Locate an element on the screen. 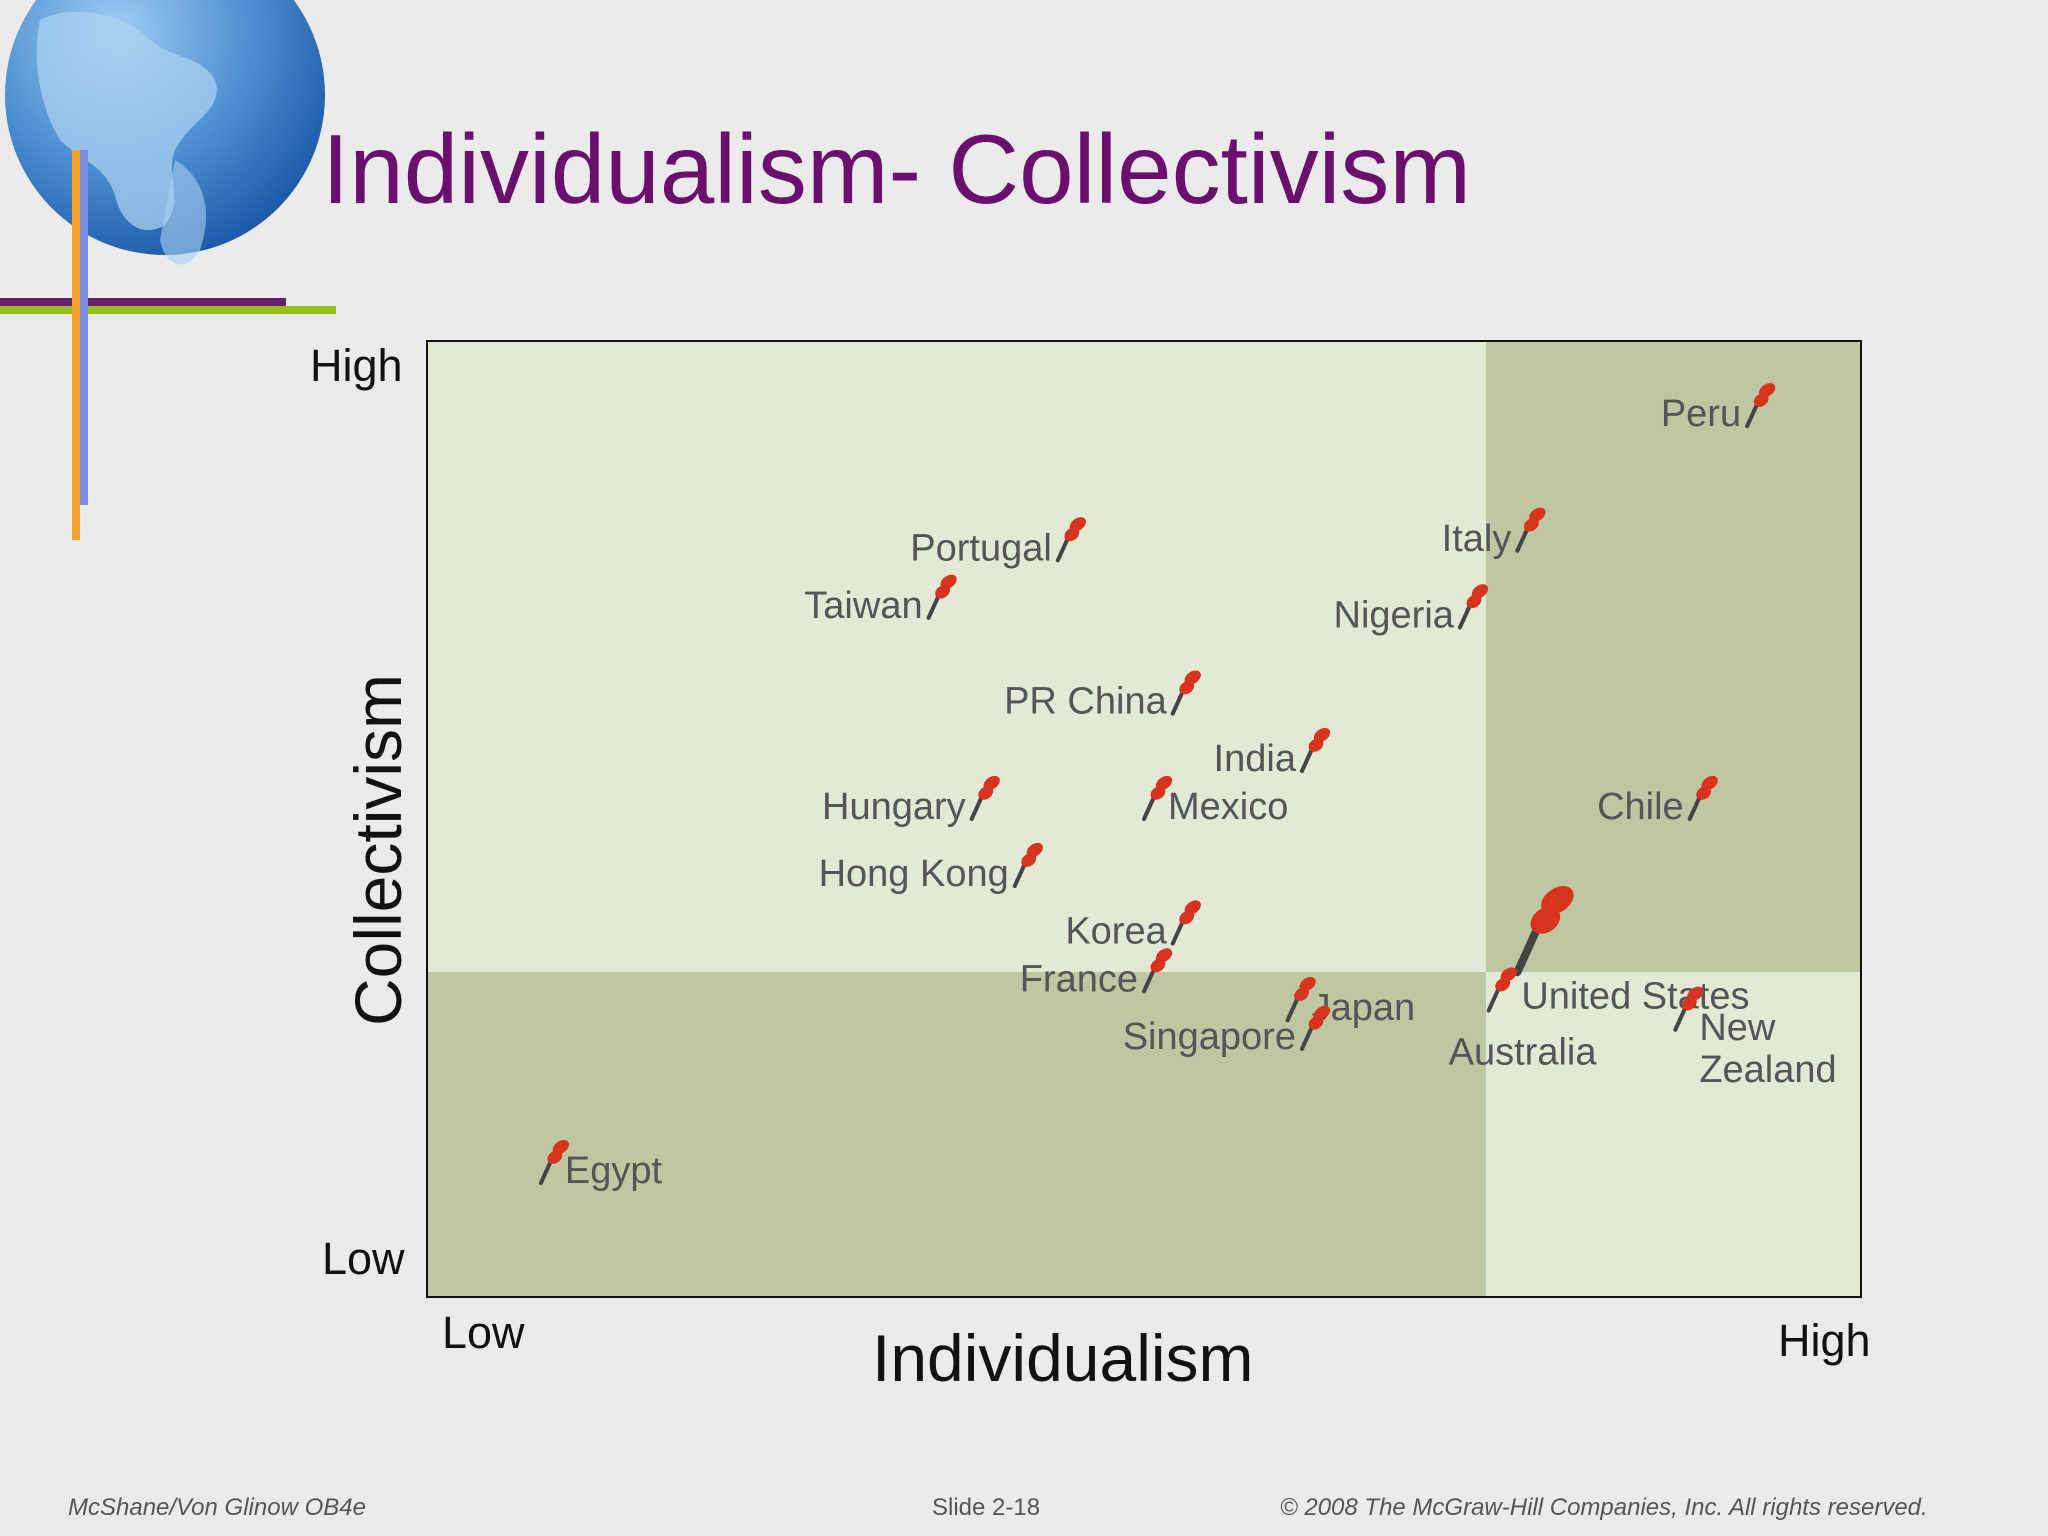  x-axis-low-label: Low is located at coordinates (483, 1332).